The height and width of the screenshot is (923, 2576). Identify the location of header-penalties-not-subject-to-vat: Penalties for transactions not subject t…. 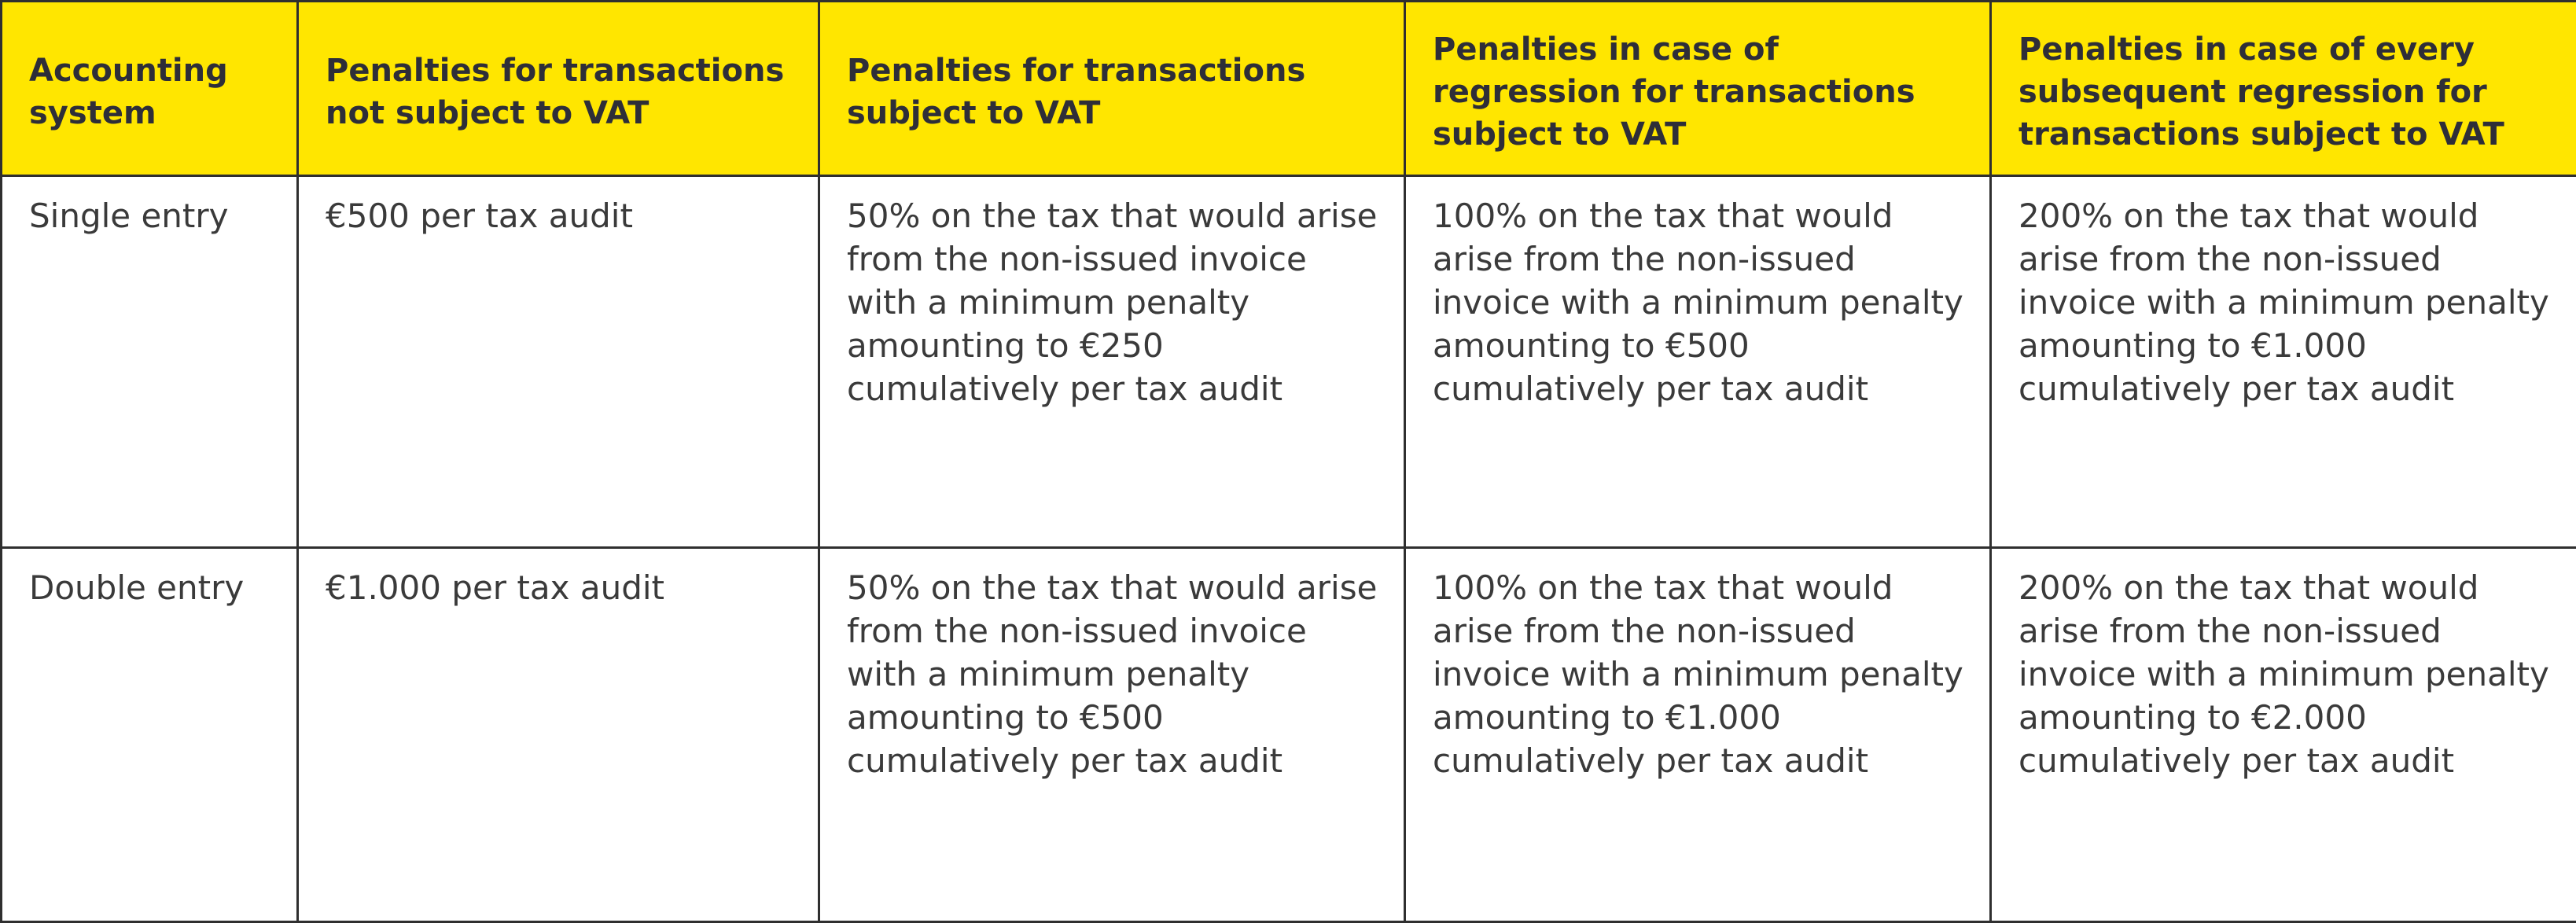
(558, 89).